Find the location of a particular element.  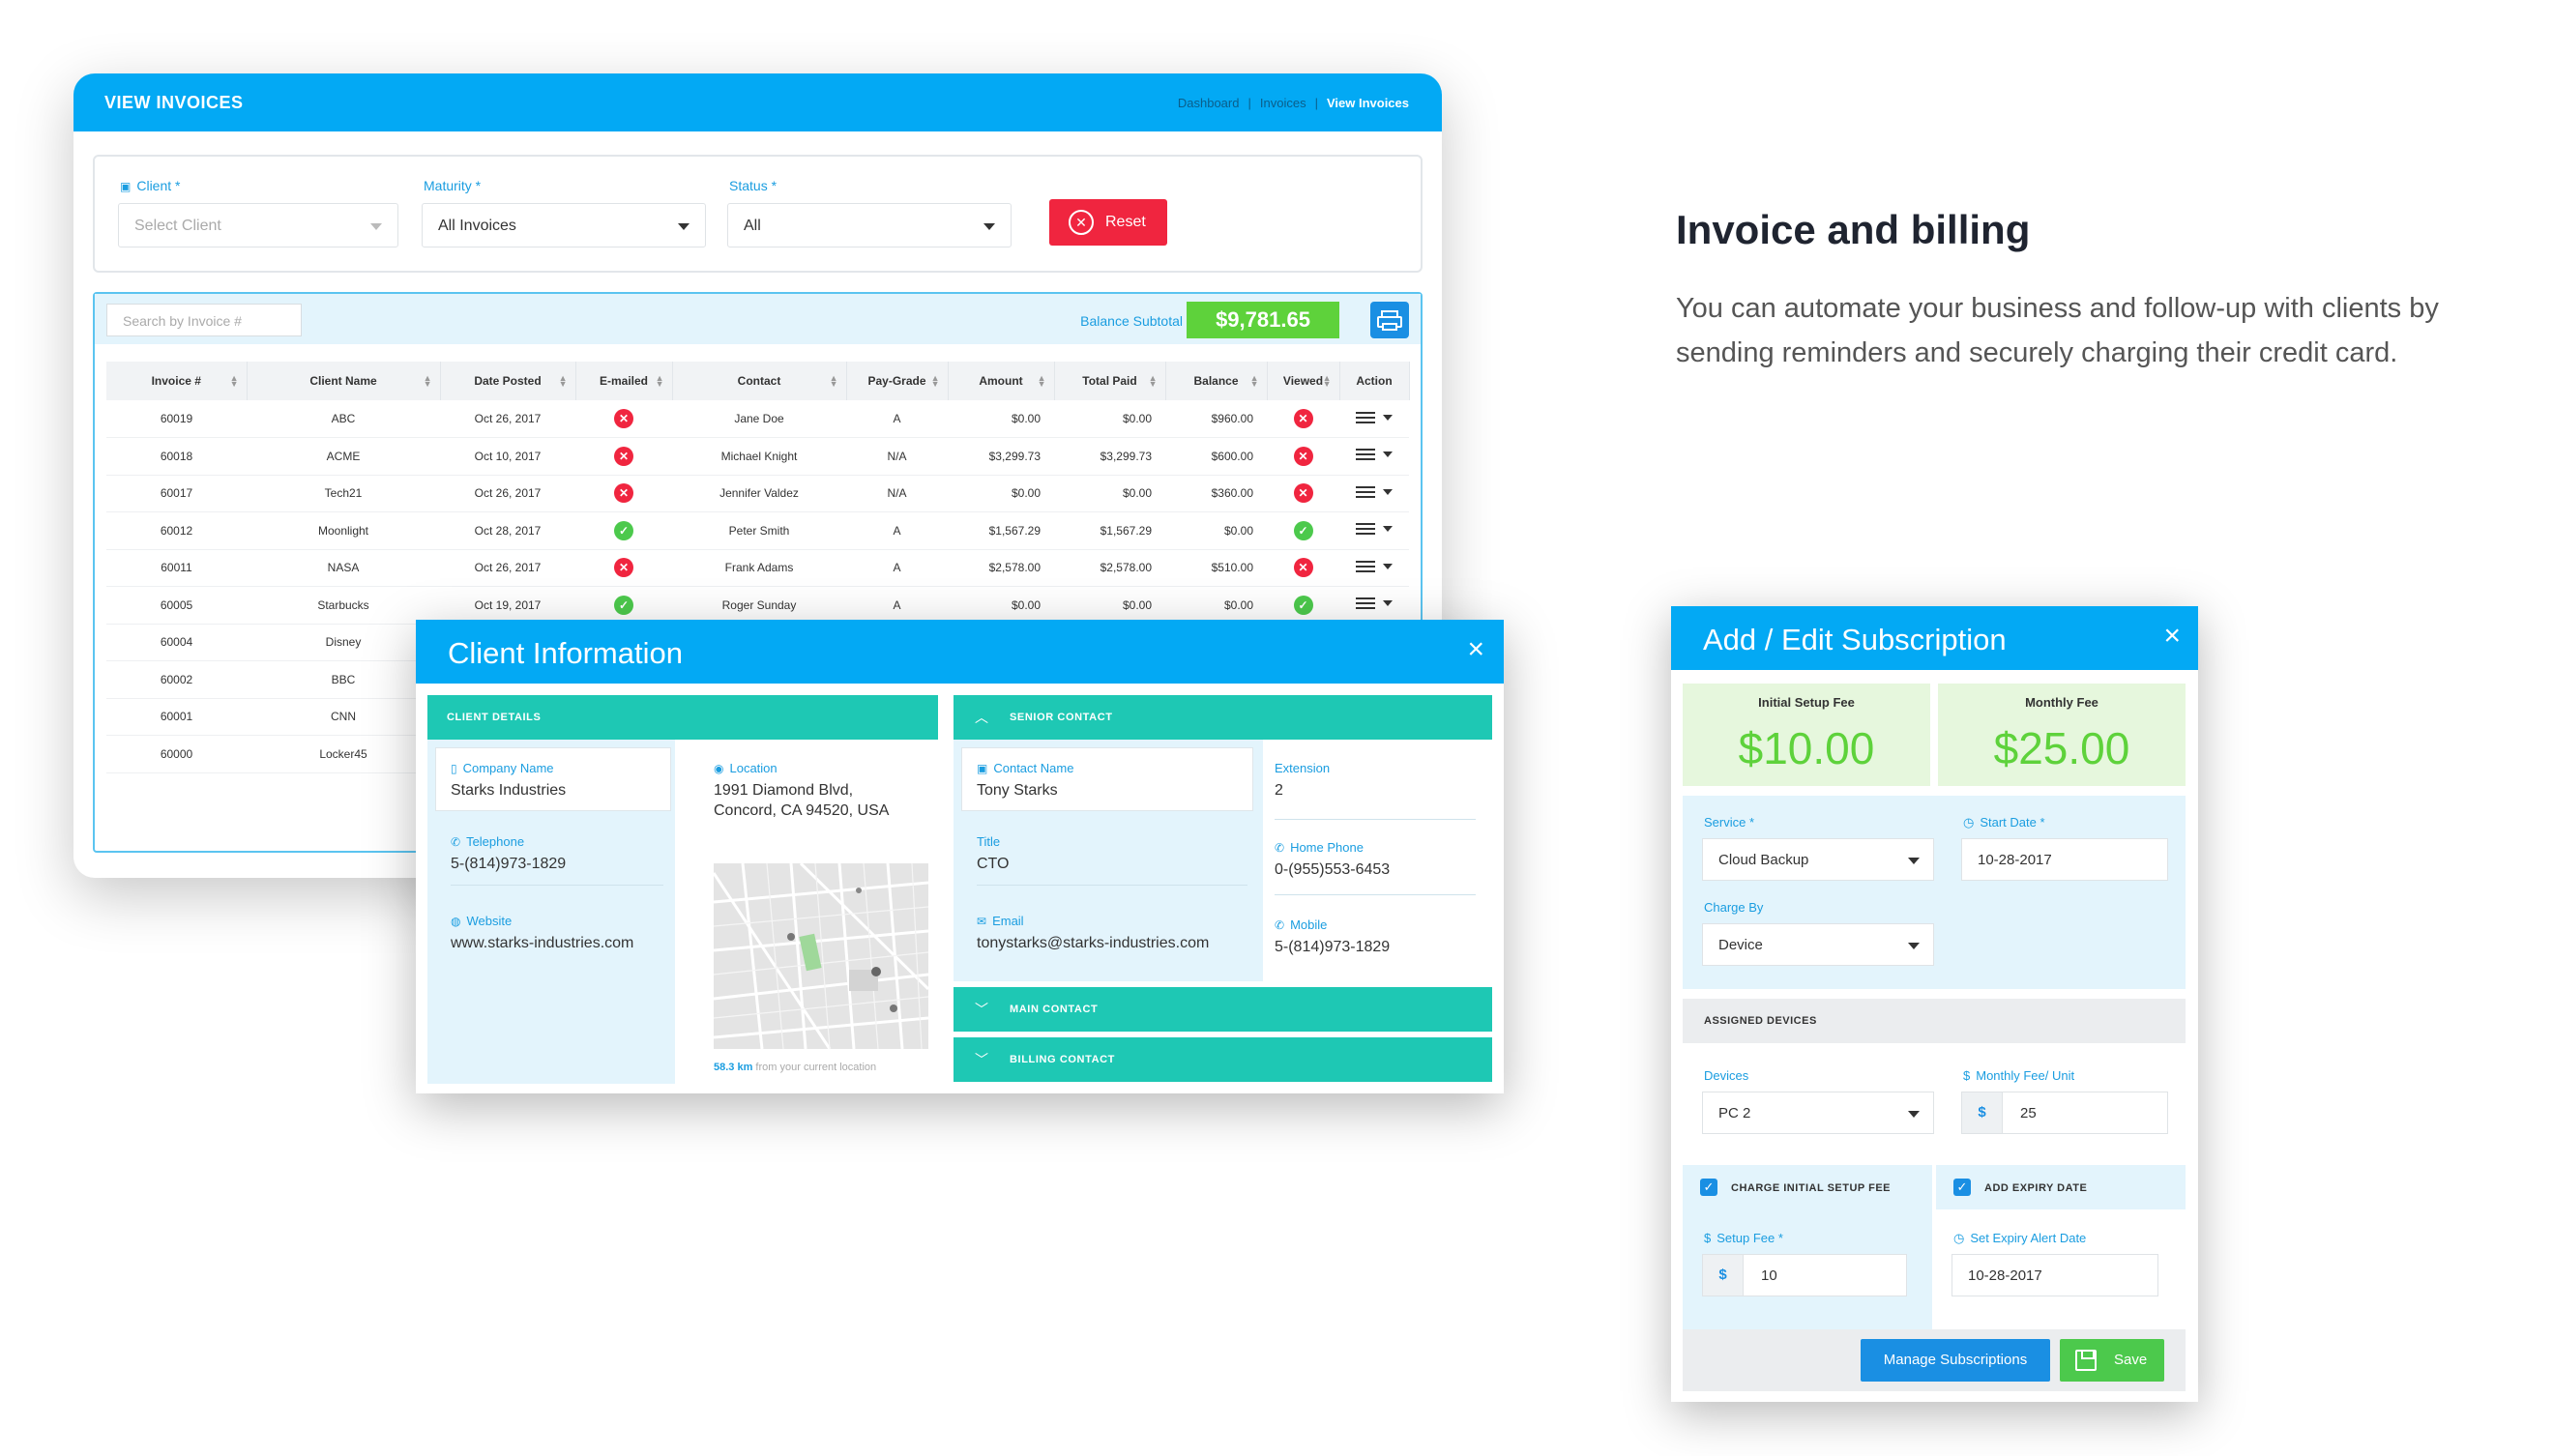

client-cell: BBC is located at coordinates (343, 679).